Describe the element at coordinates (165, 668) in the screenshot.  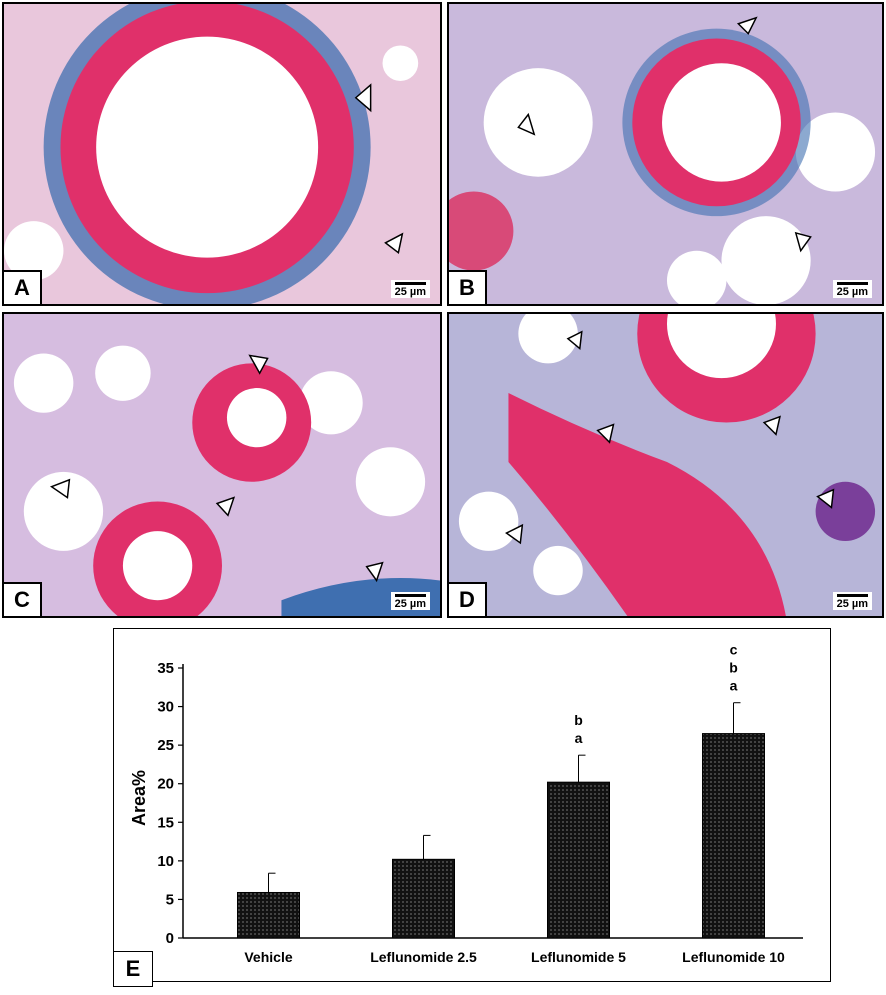
I see `y-tick-label: 35` at that location.